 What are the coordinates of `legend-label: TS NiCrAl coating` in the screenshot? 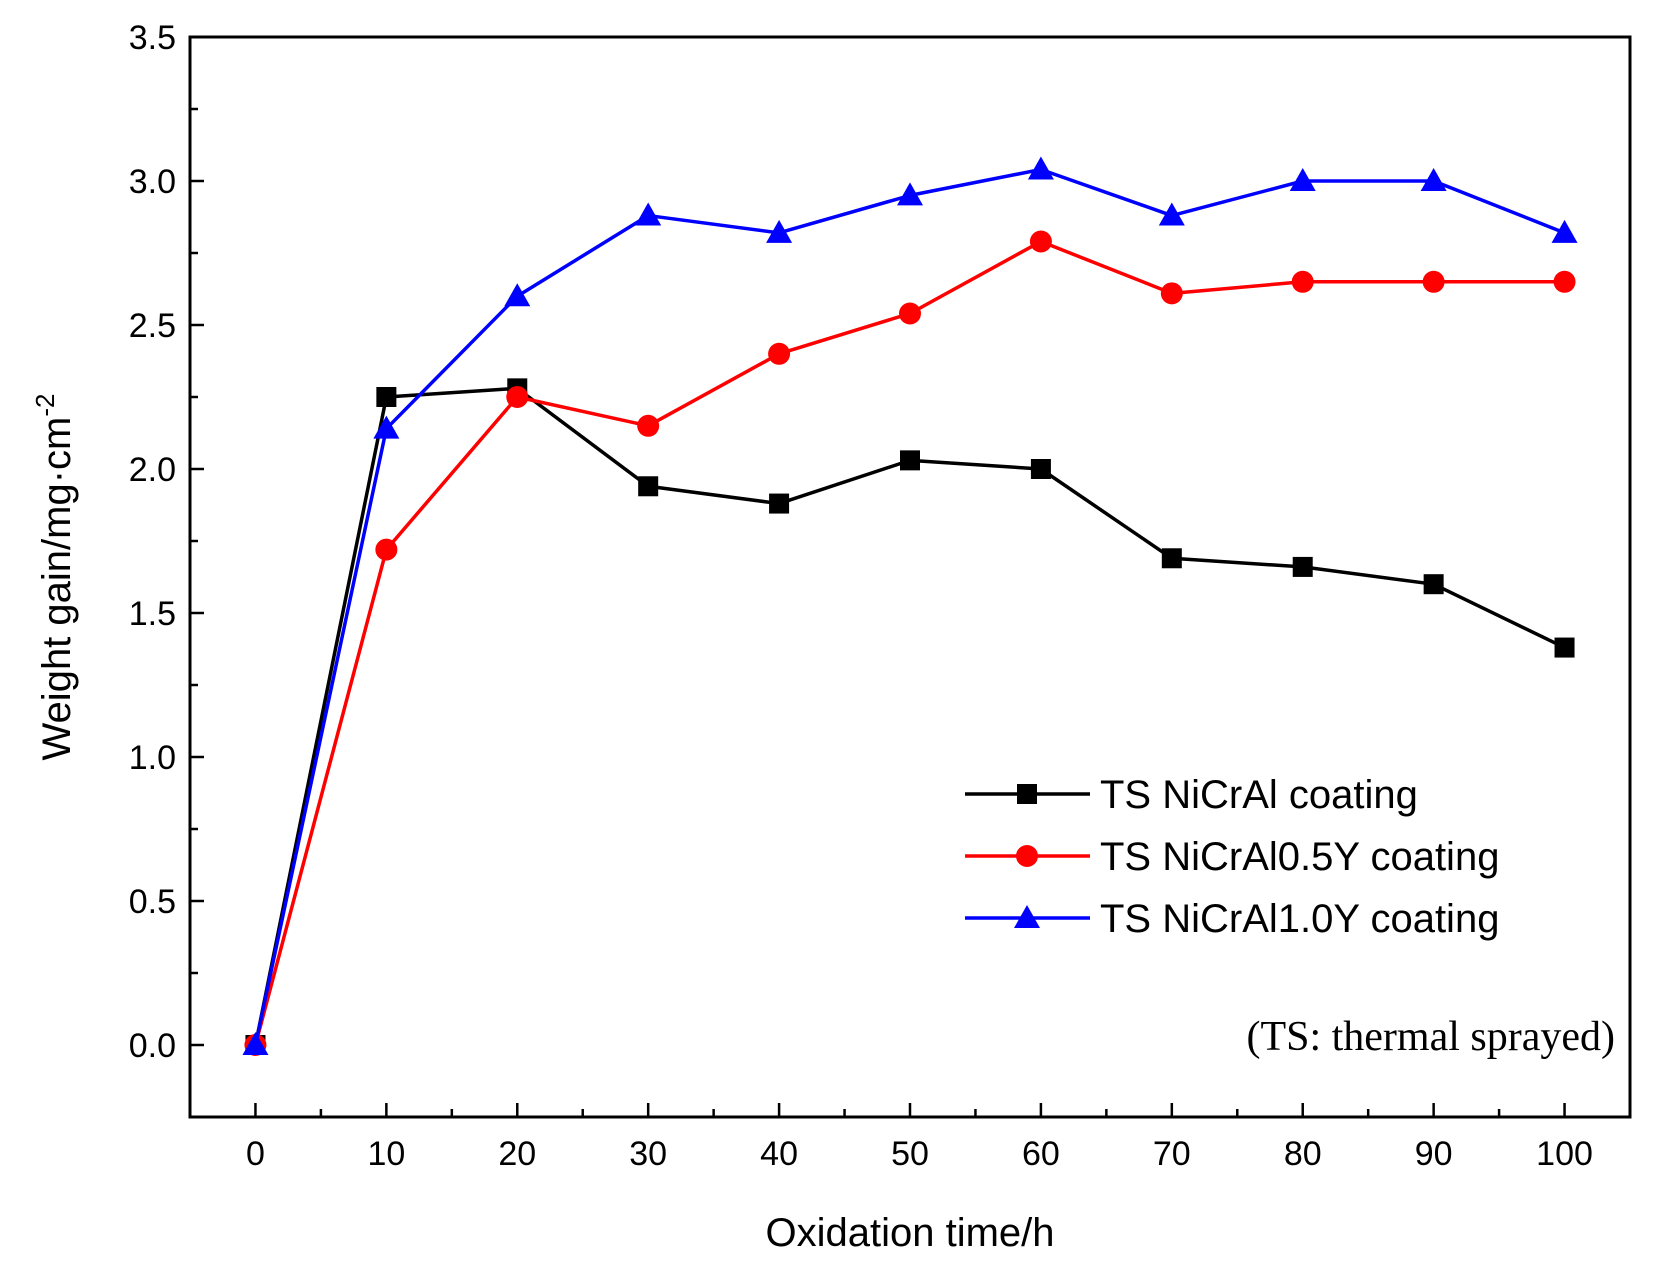 It's located at (1259, 795).